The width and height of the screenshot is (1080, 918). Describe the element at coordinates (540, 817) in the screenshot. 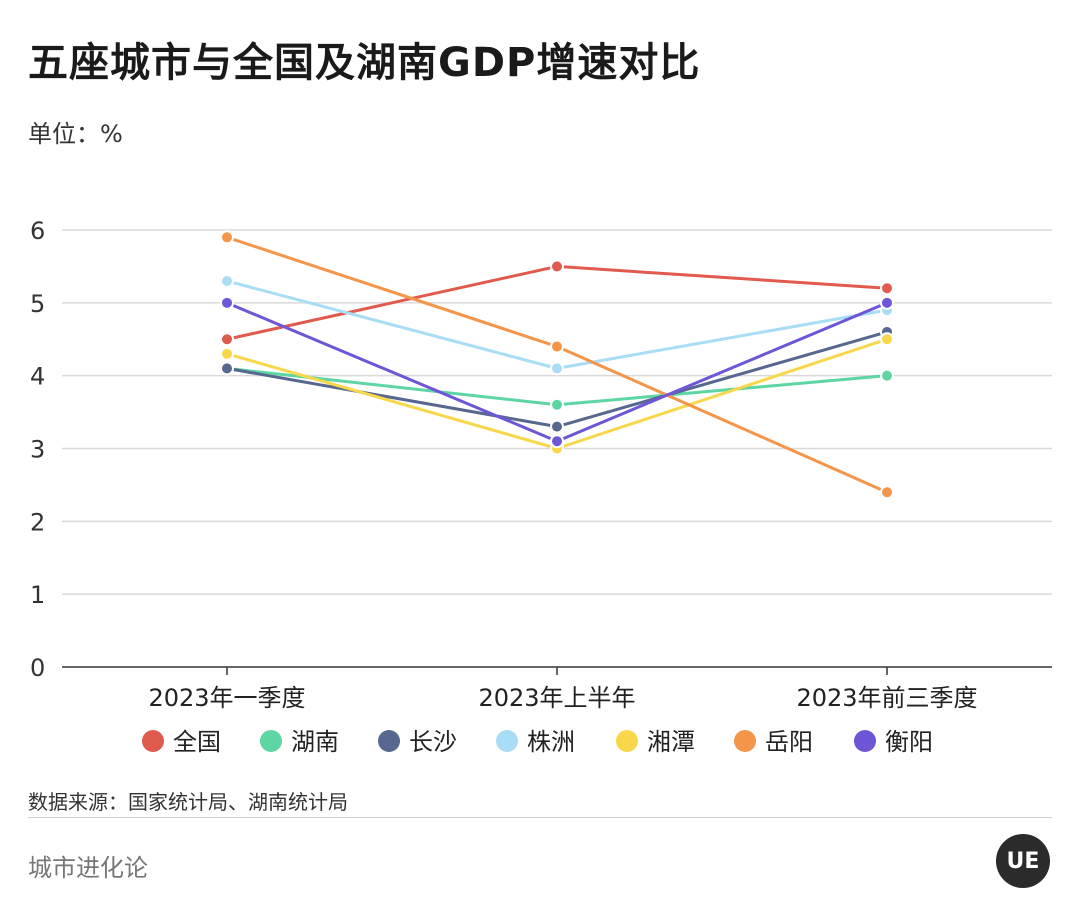

I see `footer-divider` at that location.